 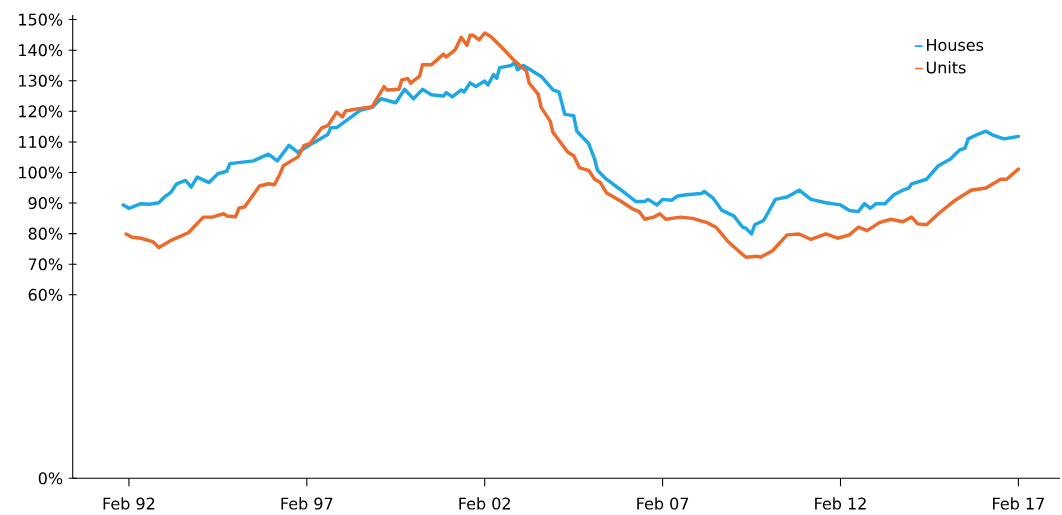 I want to click on y-tick-label: 70%, so click(x=45, y=264).